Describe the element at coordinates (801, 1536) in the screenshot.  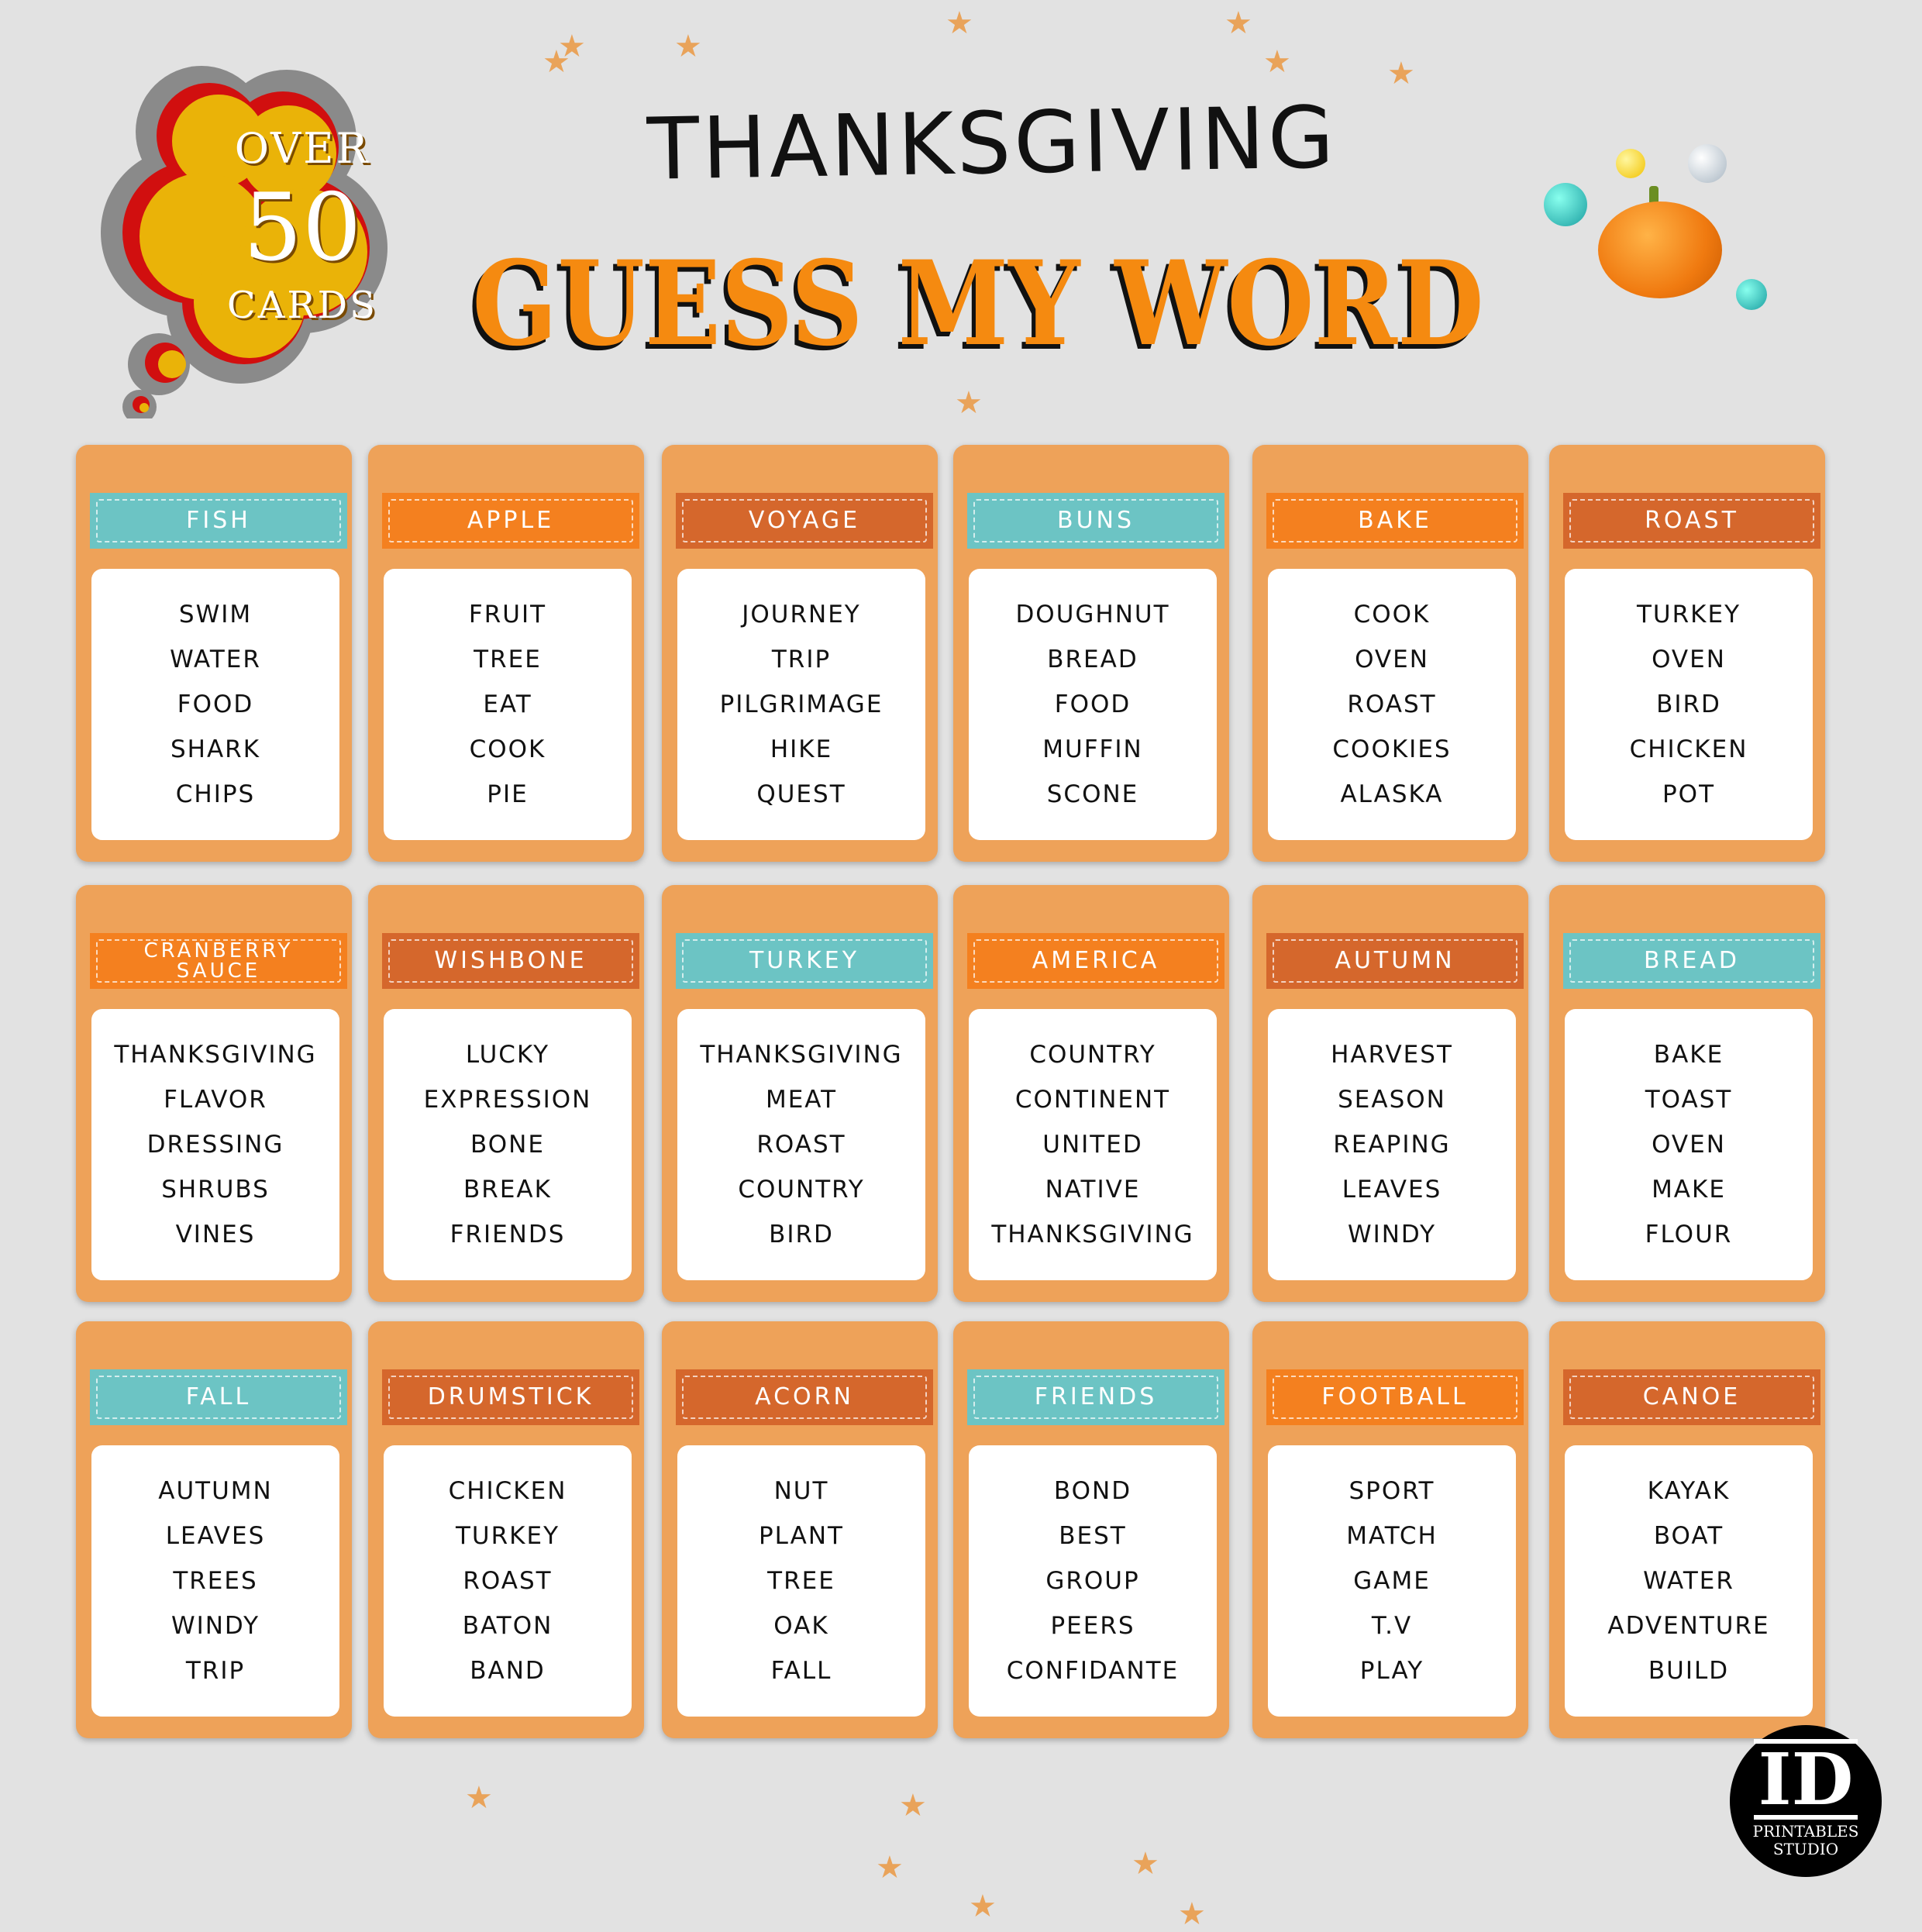
I see `card-word: PLANT` at that location.